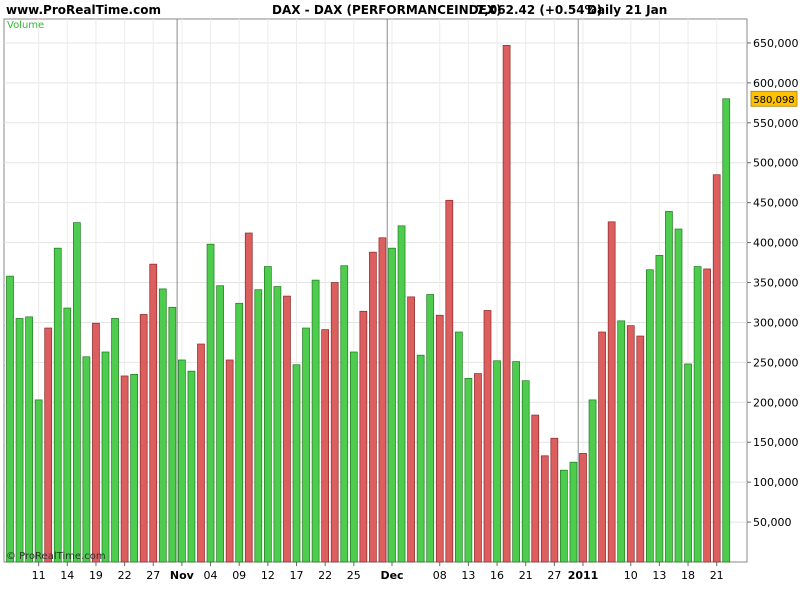 This screenshot has height=600, width=800. I want to click on watermark: © ProRealTime.com, so click(56, 556).